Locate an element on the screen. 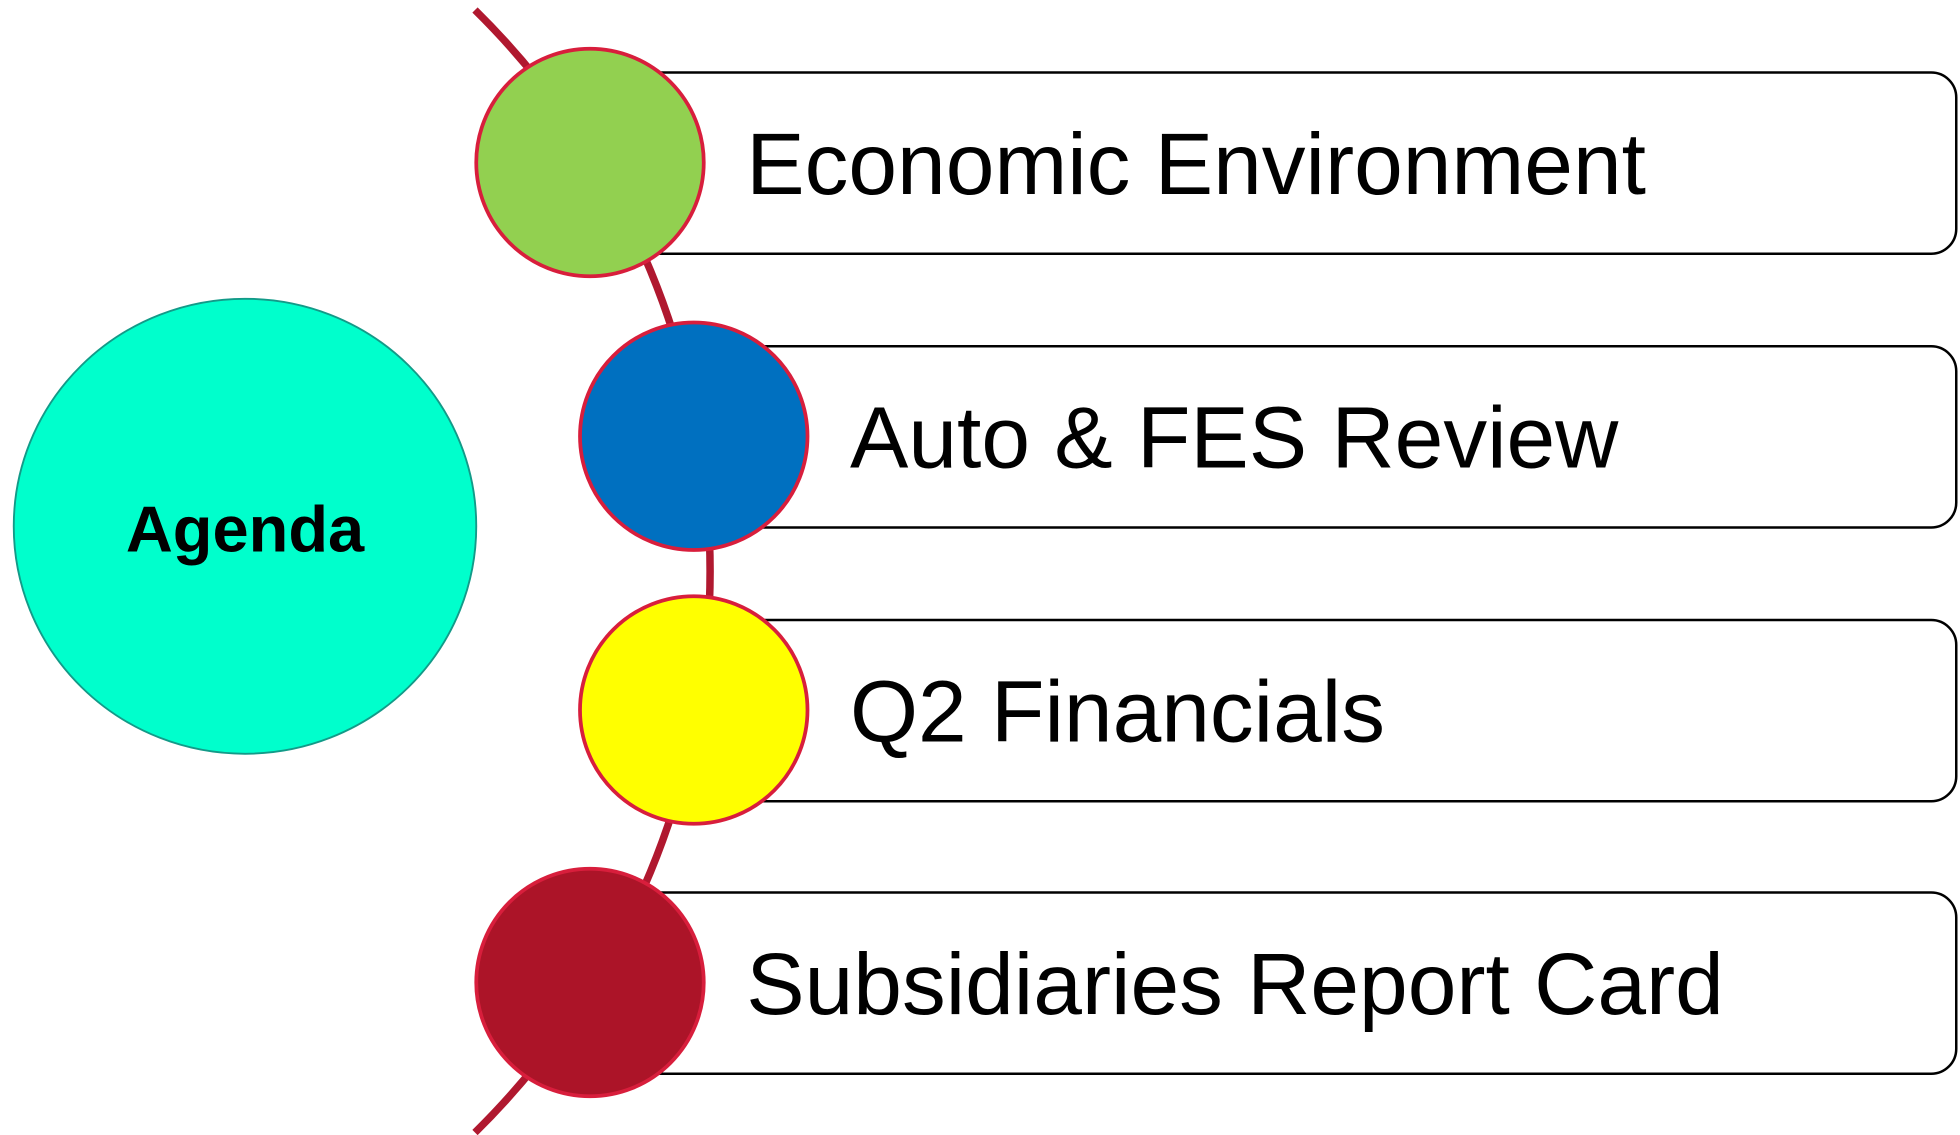  item-label: Subsidiaries Report Card is located at coordinates (1235, 984).